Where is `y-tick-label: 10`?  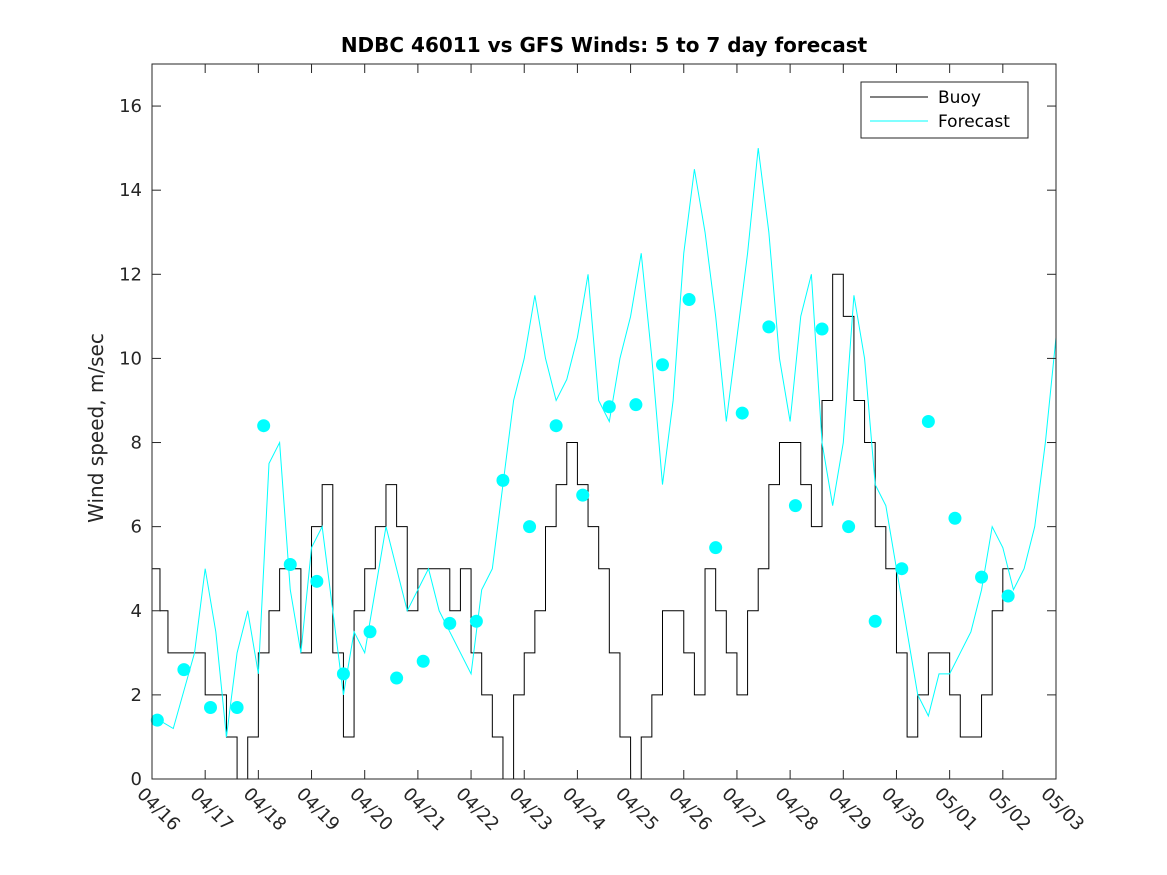 y-tick-label: 10 is located at coordinates (130, 358).